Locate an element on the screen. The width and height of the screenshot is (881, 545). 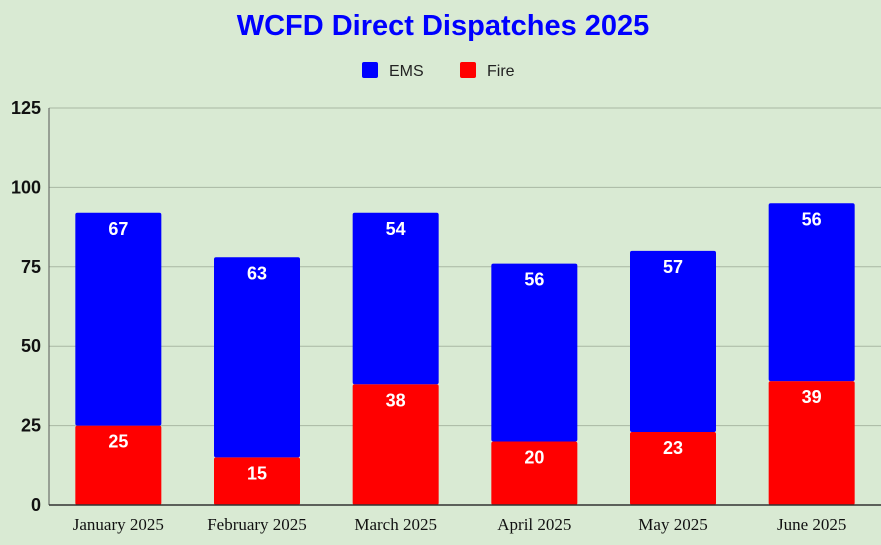
data-label-fire: 25 is located at coordinates (118, 442).